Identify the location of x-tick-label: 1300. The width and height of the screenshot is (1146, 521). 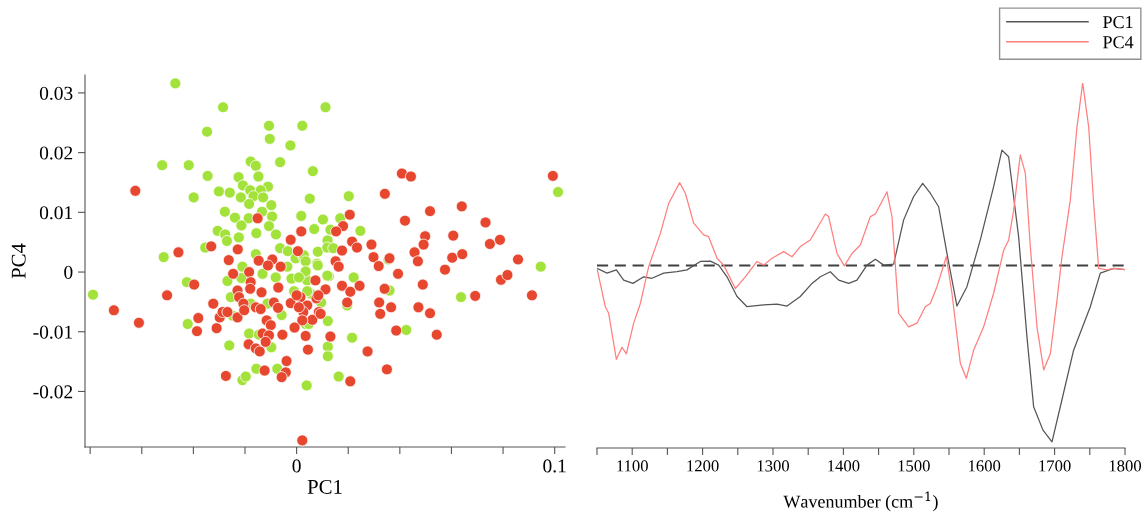
(773, 466).